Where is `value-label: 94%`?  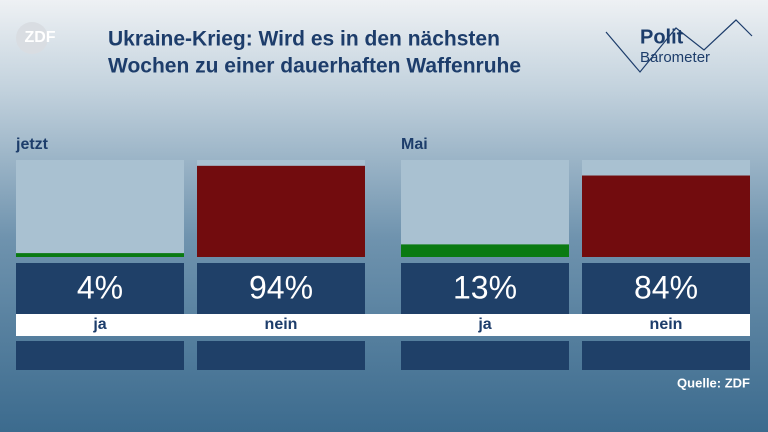 value-label: 94% is located at coordinates (281, 287).